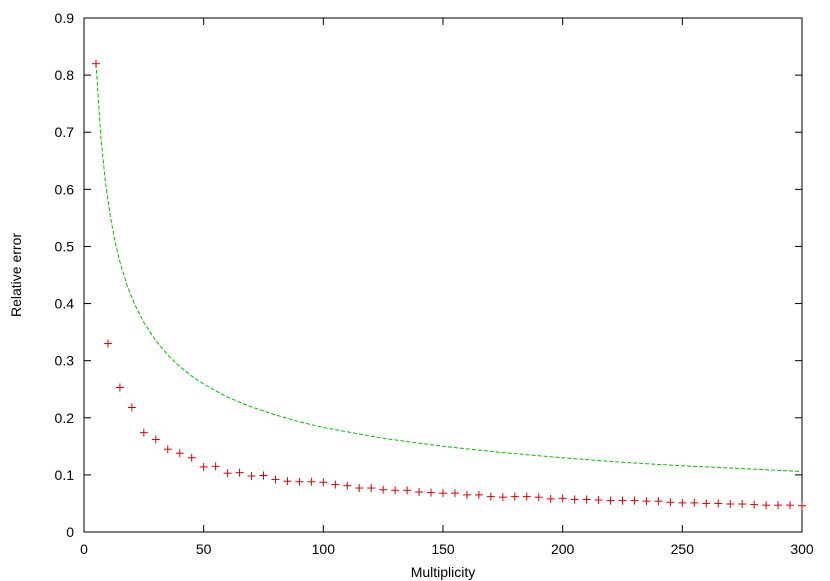 Image resolution: width=830 pixels, height=581 pixels. I want to click on x-tick-label: 150, so click(443, 549).